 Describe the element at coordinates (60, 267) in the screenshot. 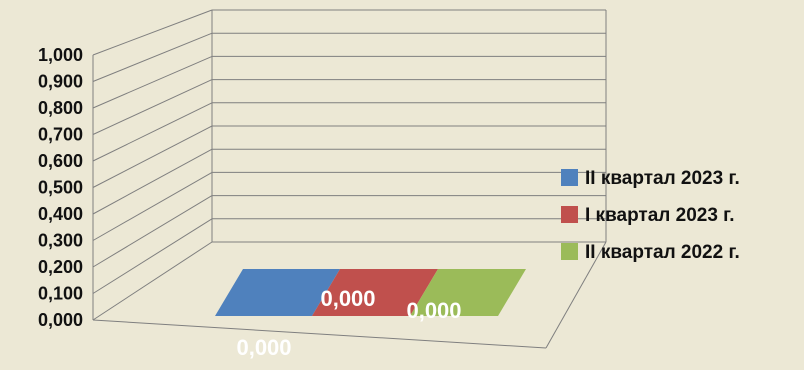

I see `y-tick-label: 0,200` at that location.